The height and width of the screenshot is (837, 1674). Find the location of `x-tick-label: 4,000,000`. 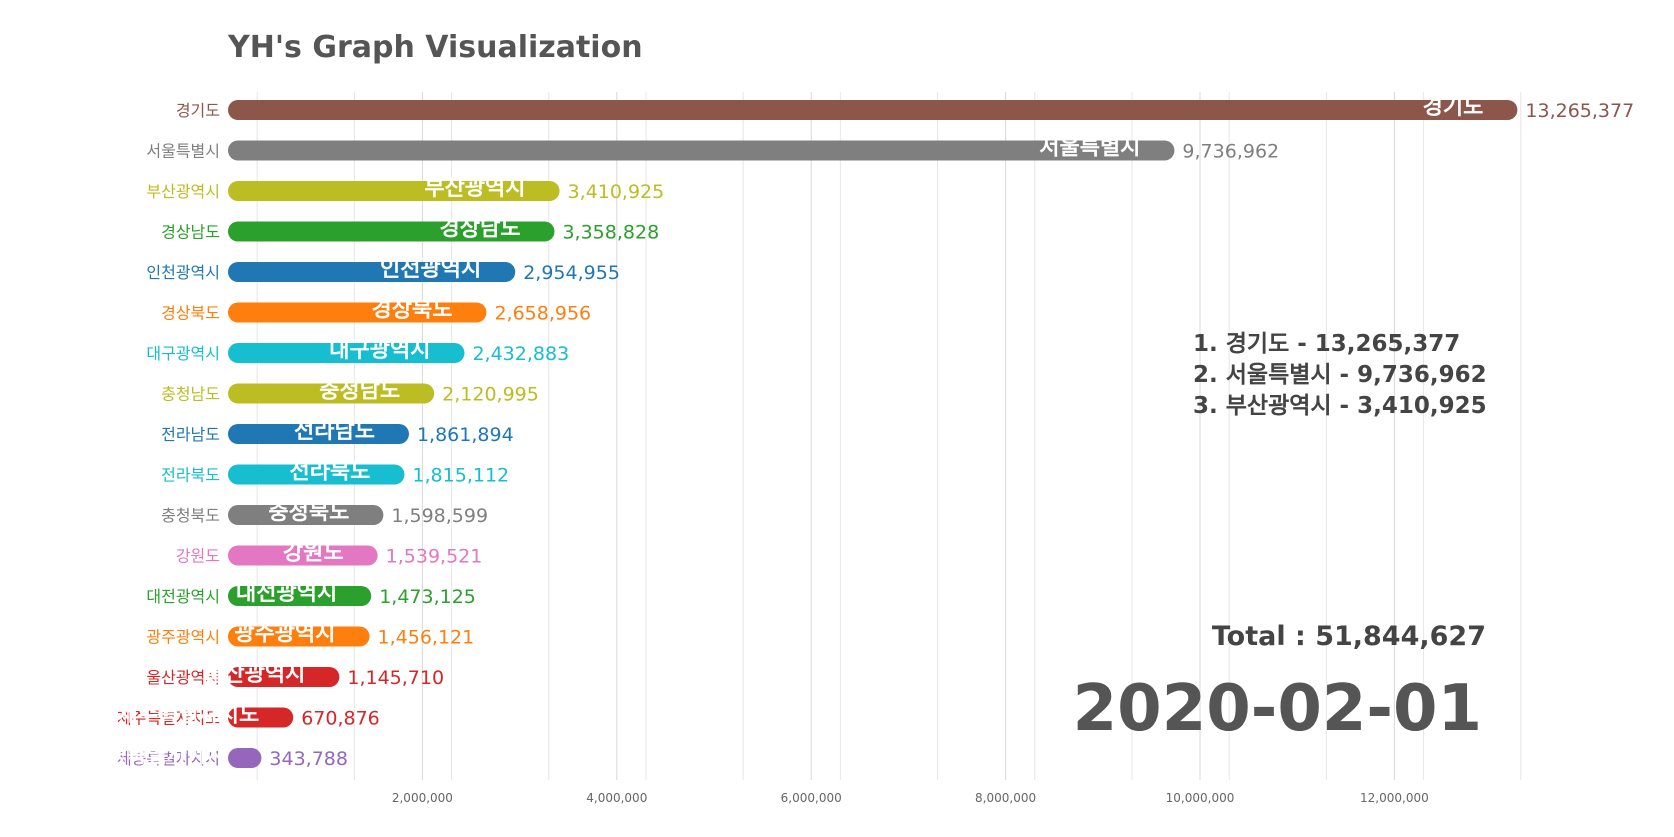

x-tick-label: 4,000,000 is located at coordinates (616, 798).